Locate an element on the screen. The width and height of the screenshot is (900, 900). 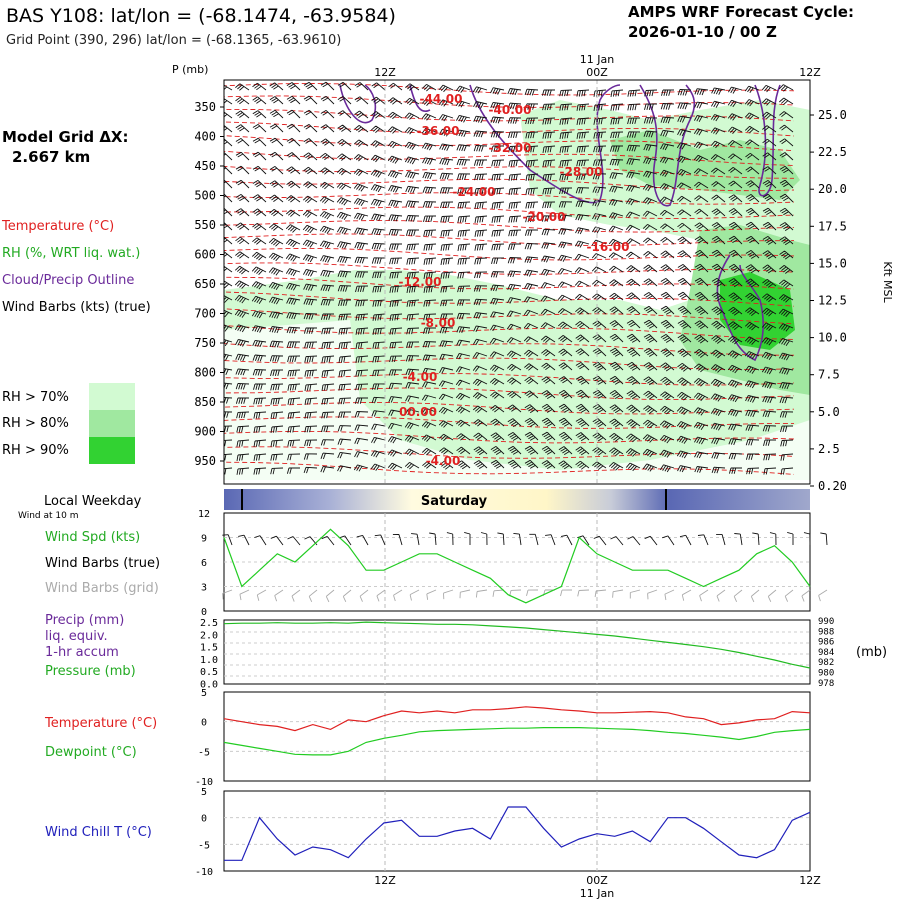
pres-ytick-982: 982 is located at coordinates (826, 663).